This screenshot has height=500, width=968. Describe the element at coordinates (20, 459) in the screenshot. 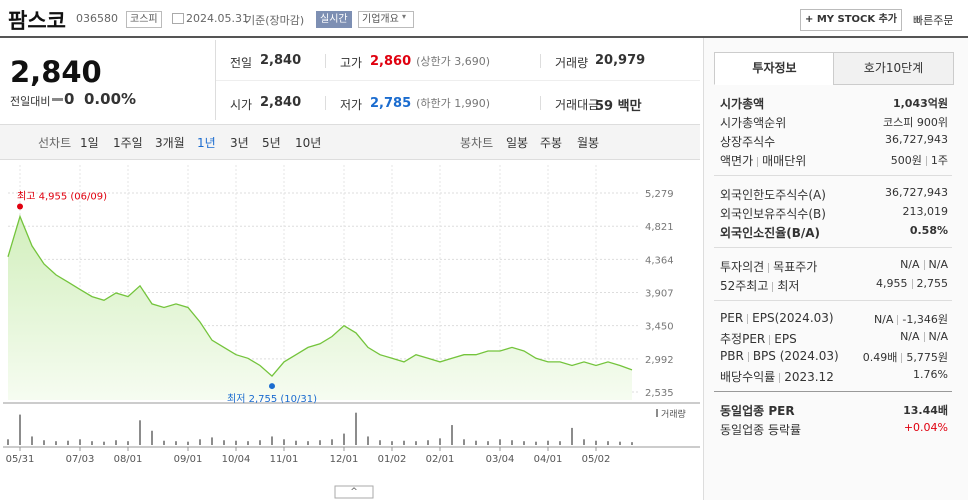

I see `x-tick-label: 05/31` at that location.